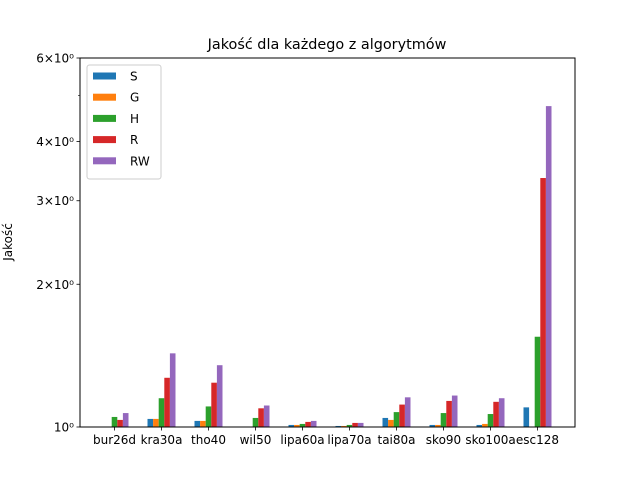  Describe the element at coordinates (297, 425) in the screenshot. I see `bar-g-lipa60a` at that location.